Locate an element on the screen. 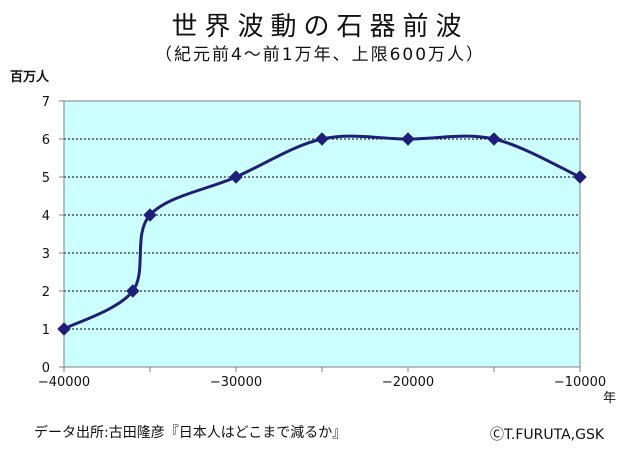 The image size is (640, 451). y-tick-label: 2 is located at coordinates (46, 292).